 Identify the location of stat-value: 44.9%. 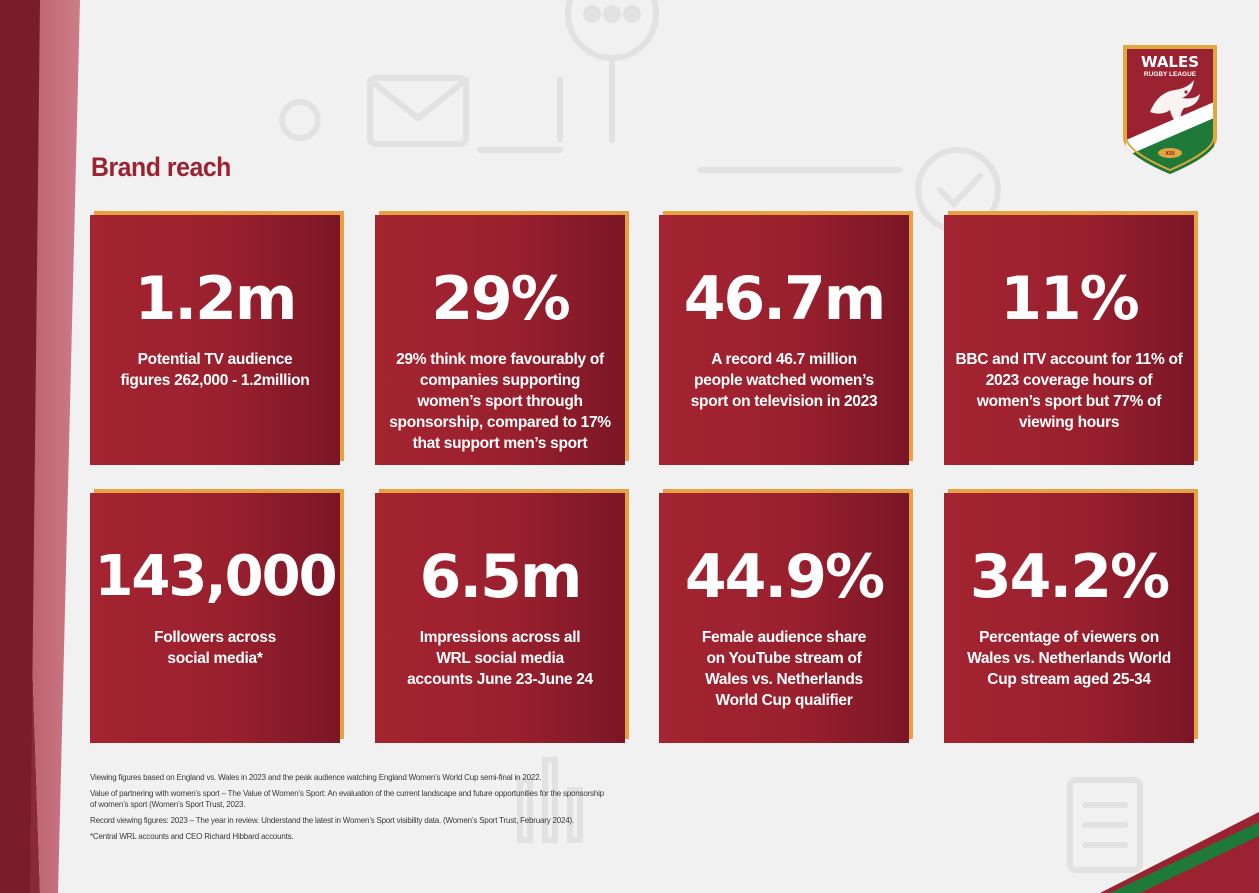
(784, 577).